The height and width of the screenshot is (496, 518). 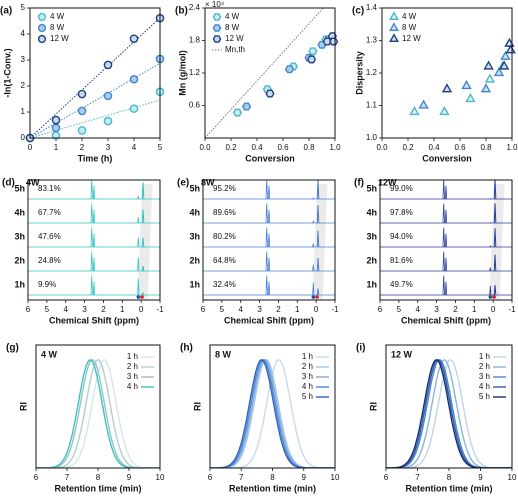 What do you see at coordinates (241, 477) in the screenshot?
I see `x-tick-label: 7` at bounding box center [241, 477].